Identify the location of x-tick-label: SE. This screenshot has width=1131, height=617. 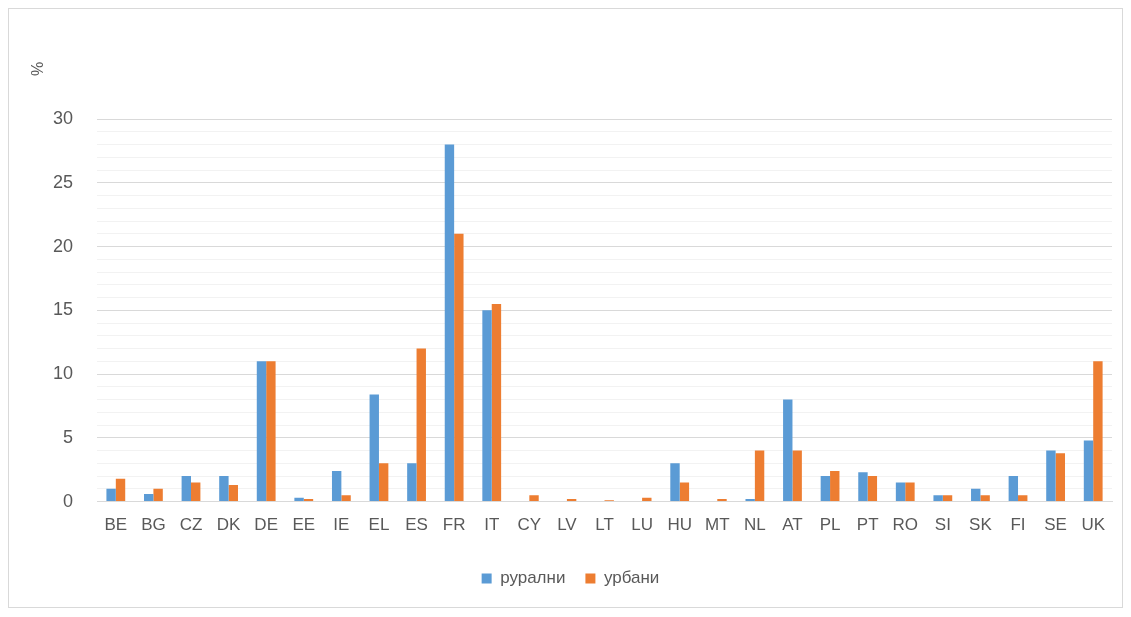
(1055, 525).